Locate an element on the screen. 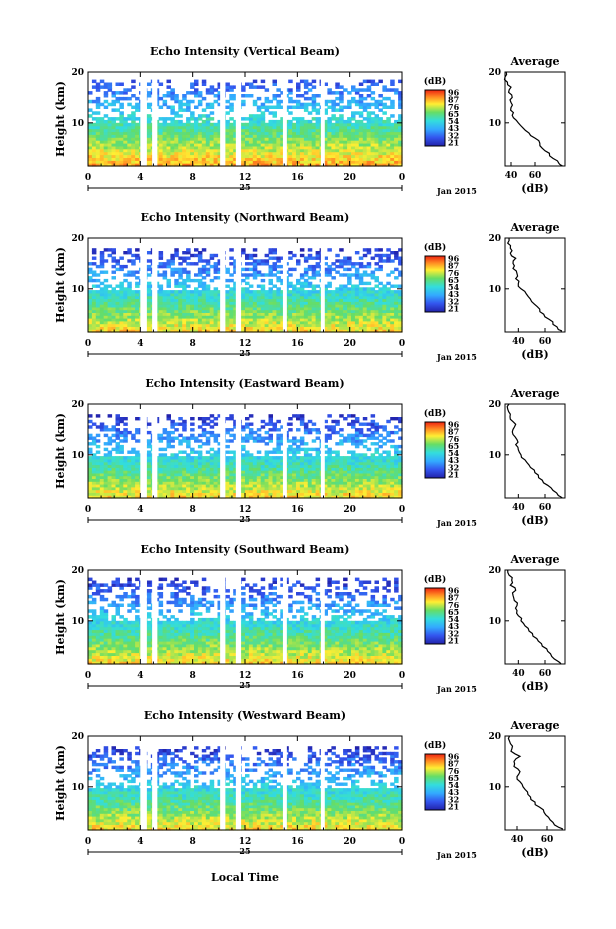 The image size is (616, 929). y-tick-label: 10 is located at coordinates (77, 290).